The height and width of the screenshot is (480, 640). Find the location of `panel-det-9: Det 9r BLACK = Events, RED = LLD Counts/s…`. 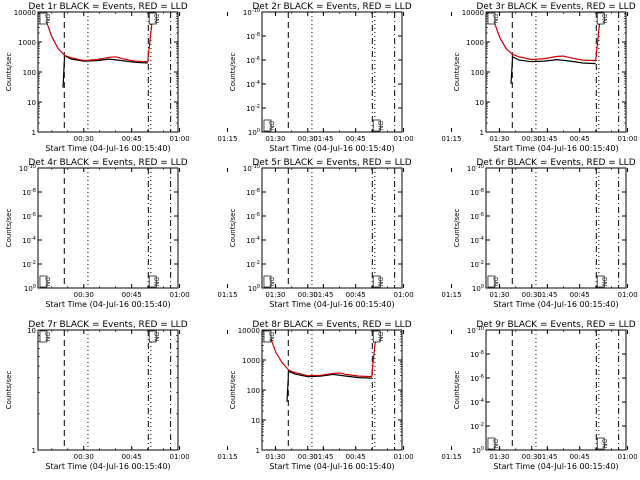

panel-det-9: Det 9r BLACK = Events, RED = LLD Counts/s… is located at coordinates (545, 395).